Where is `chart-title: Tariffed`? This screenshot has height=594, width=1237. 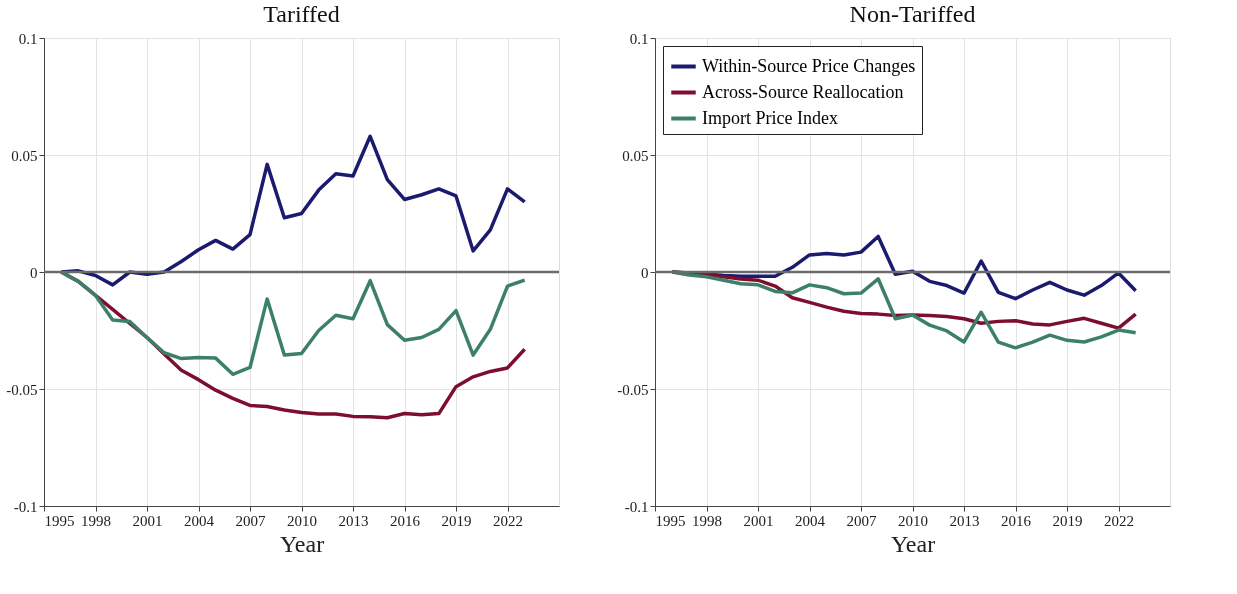
chart-title: Tariffed is located at coordinates (301, 14).